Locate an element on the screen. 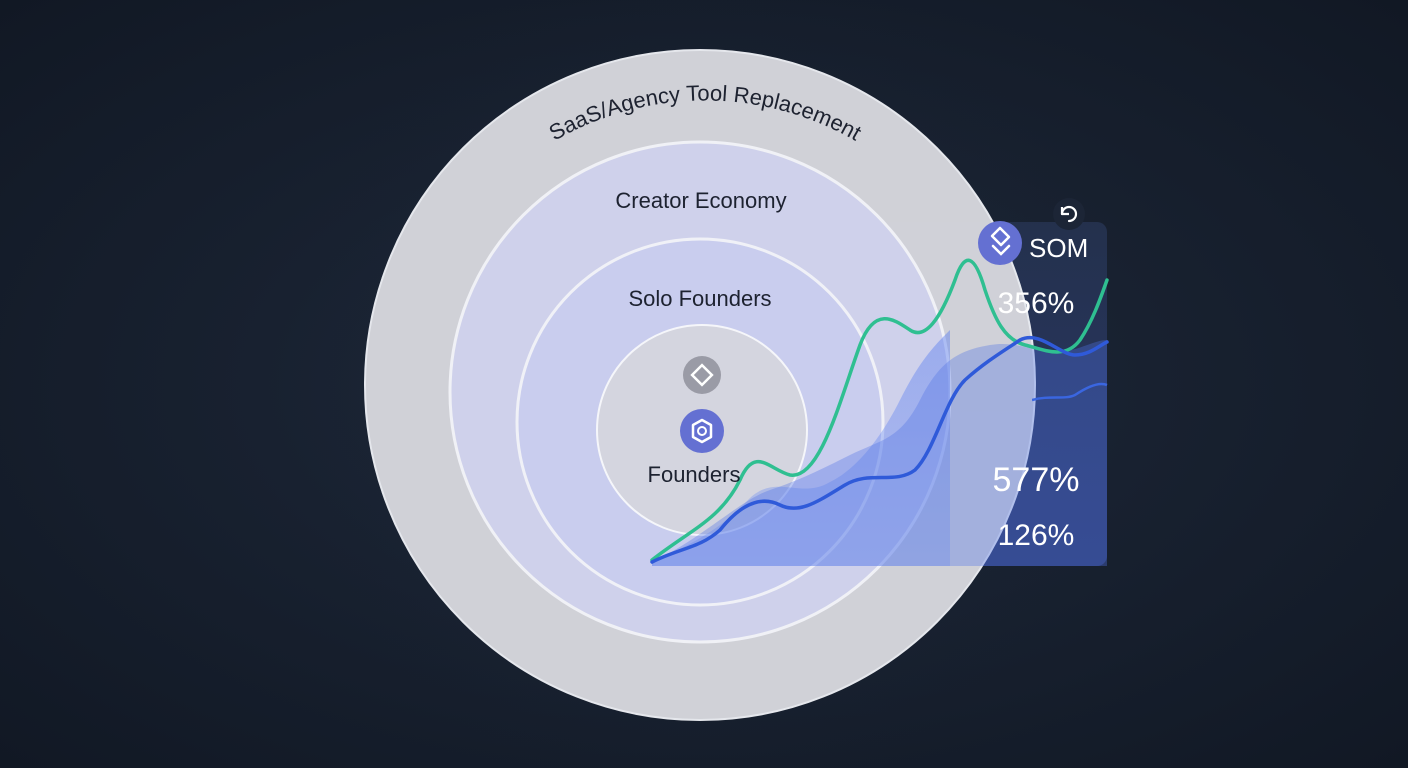 The width and height of the screenshot is (1408, 768). tag-icon is located at coordinates (1000, 243).